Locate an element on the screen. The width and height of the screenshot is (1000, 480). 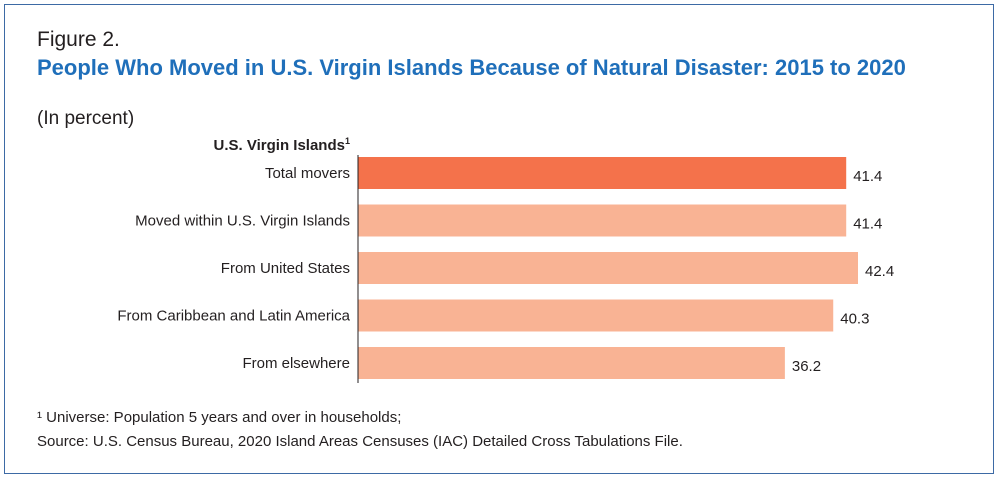
category-label-4: From elsewhere is located at coordinates (296, 363).